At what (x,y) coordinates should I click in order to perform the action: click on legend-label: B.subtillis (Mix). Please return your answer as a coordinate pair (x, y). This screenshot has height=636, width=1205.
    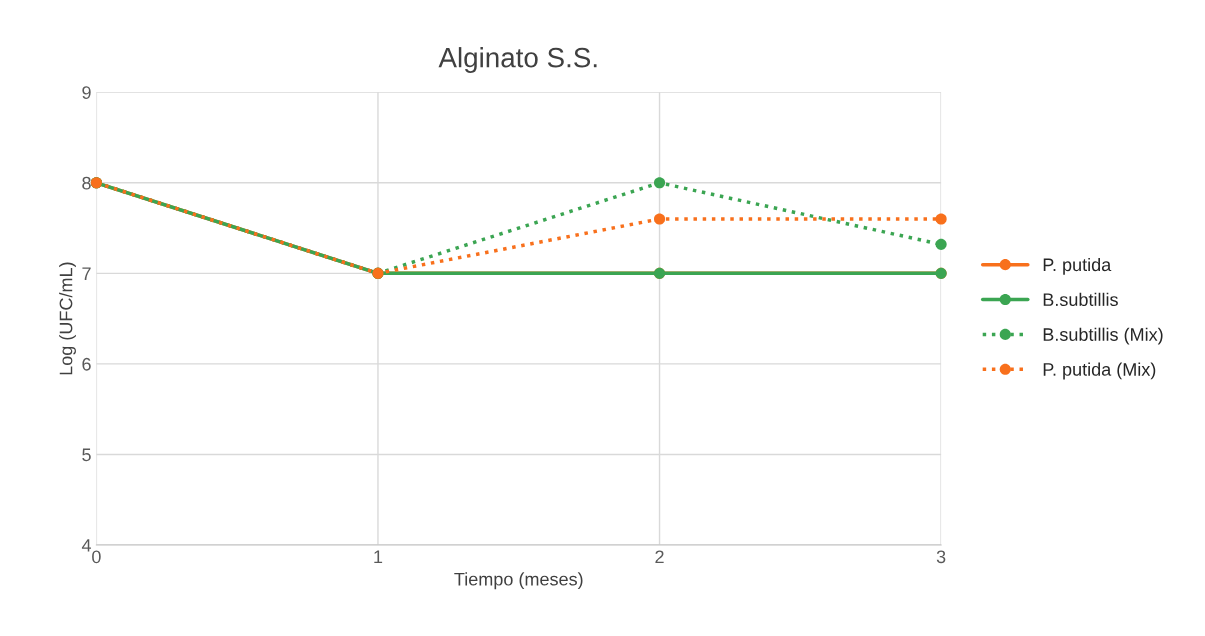
    Looking at the image, I should click on (1103, 336).